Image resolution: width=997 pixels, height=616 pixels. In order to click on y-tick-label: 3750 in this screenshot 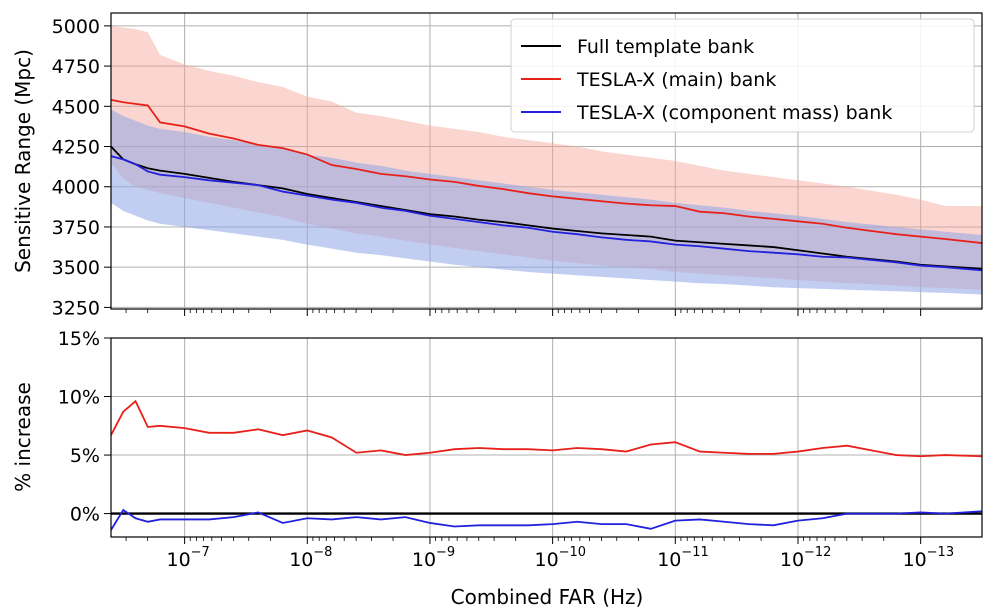, I will do `click(76, 228)`.